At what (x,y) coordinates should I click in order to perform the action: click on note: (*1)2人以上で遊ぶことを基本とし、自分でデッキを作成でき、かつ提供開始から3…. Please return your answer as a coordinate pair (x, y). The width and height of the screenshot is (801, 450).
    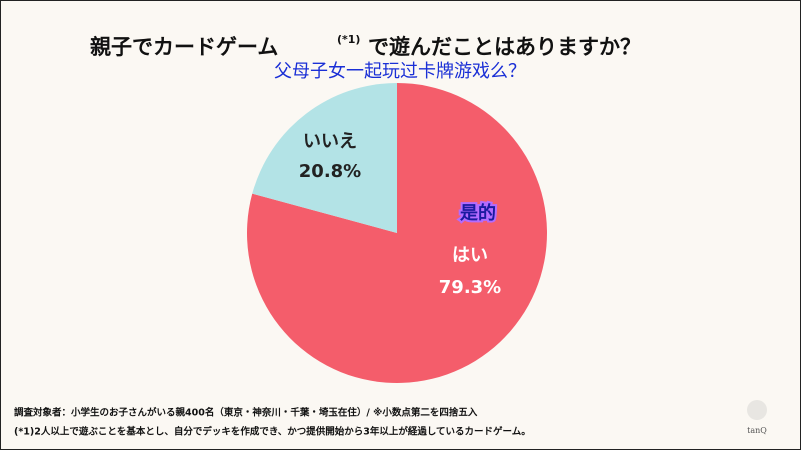
    Looking at the image, I should click on (272, 432).